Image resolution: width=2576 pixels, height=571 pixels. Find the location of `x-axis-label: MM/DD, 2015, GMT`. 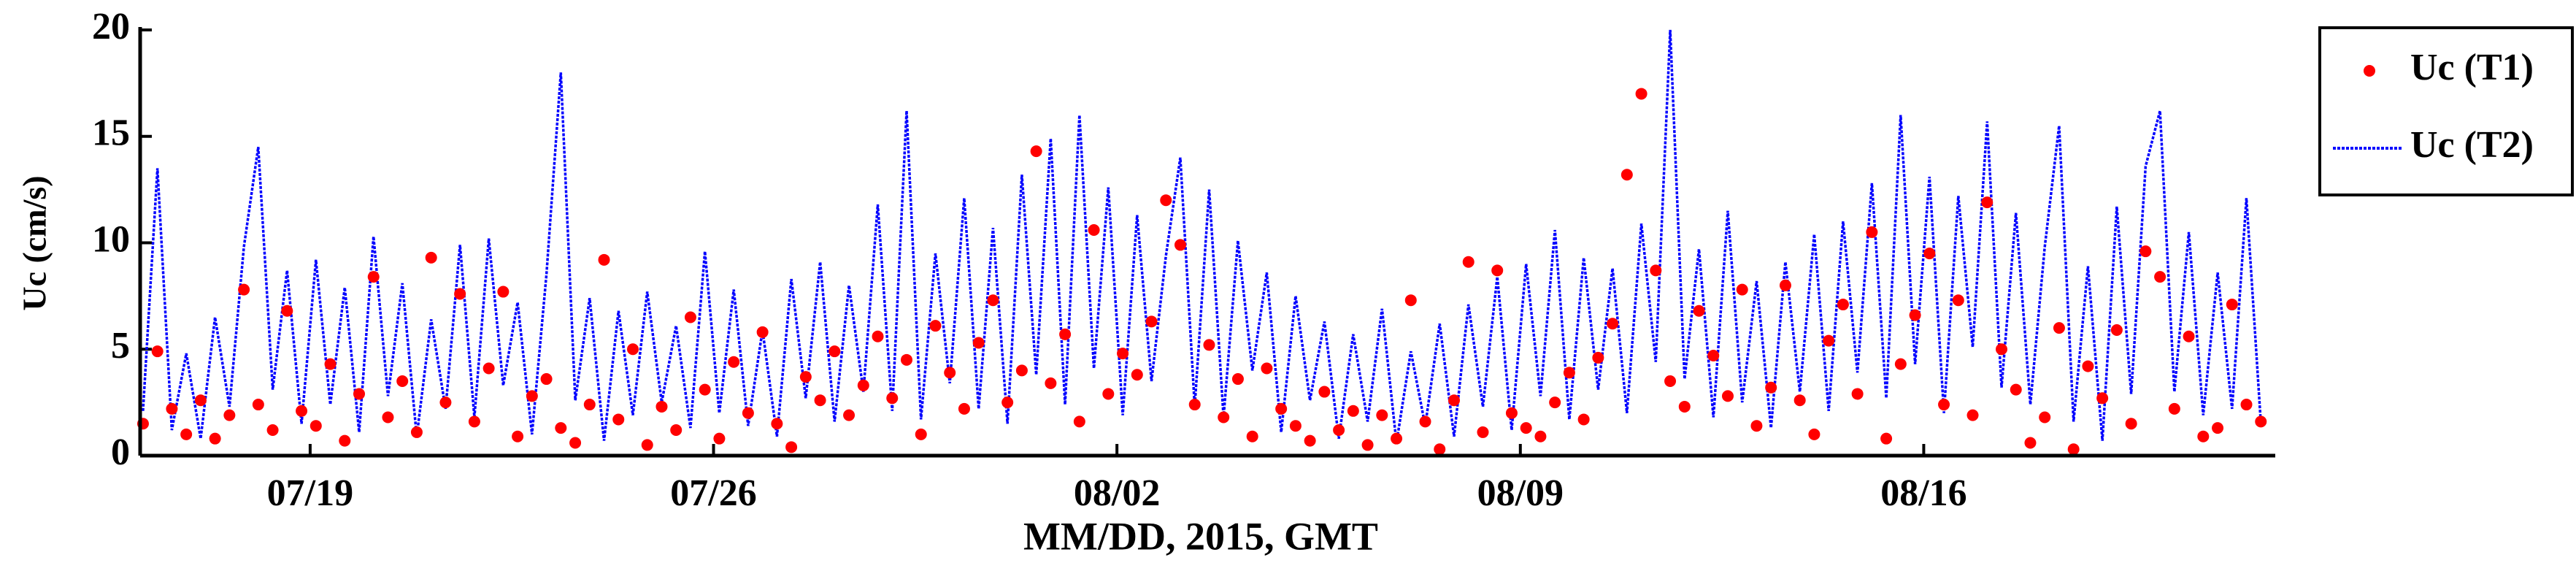

x-axis-label: MM/DD, 2015, GMT is located at coordinates (1200, 536).